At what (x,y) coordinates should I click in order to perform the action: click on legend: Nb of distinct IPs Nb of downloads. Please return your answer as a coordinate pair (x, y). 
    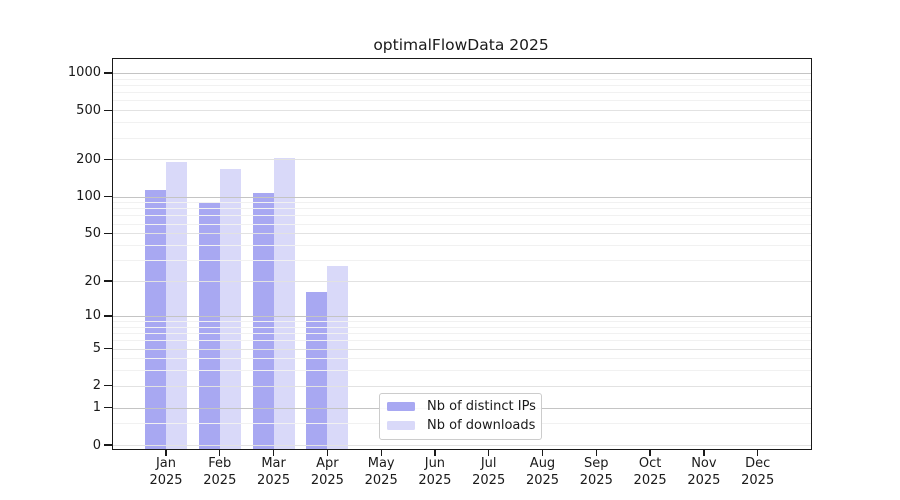
    Looking at the image, I should click on (460, 416).